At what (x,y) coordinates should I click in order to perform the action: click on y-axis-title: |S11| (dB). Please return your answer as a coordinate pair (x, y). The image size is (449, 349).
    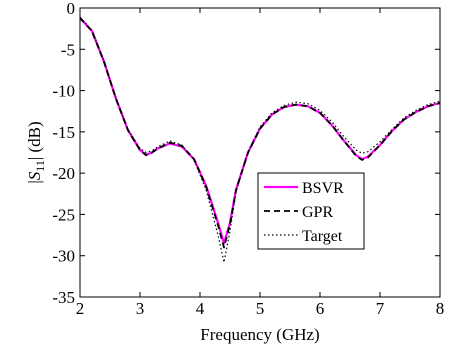
    Looking at the image, I should click on (36, 152).